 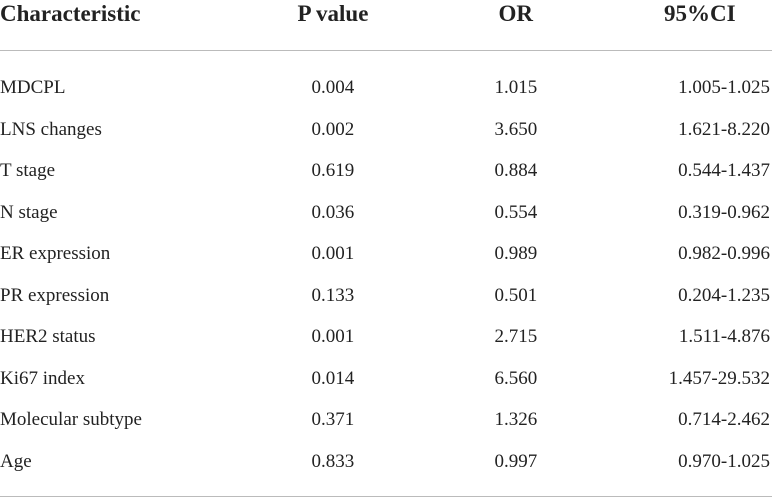 I want to click on row-label: PR expression, so click(x=55, y=295).